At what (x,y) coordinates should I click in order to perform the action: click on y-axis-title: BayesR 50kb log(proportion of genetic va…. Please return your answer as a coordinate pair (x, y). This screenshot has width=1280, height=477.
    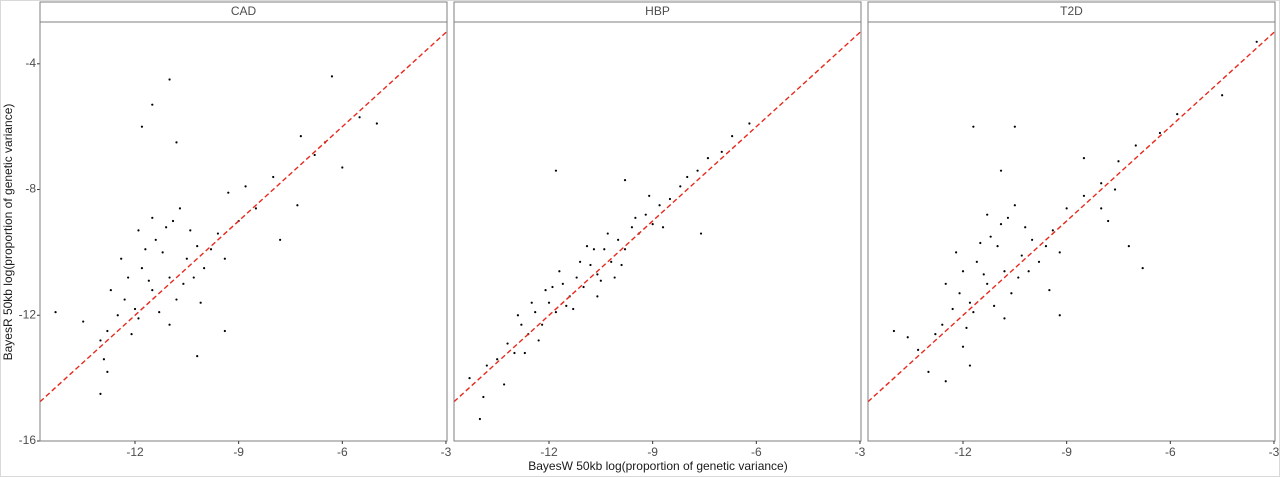
    Looking at the image, I should click on (8, 232).